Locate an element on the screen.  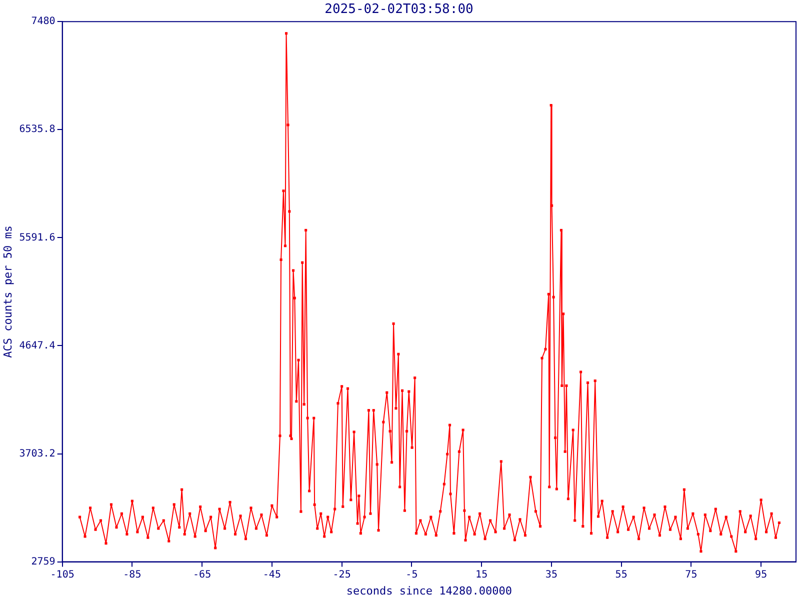
y-tick-label: 5591.6 is located at coordinates (37, 238).